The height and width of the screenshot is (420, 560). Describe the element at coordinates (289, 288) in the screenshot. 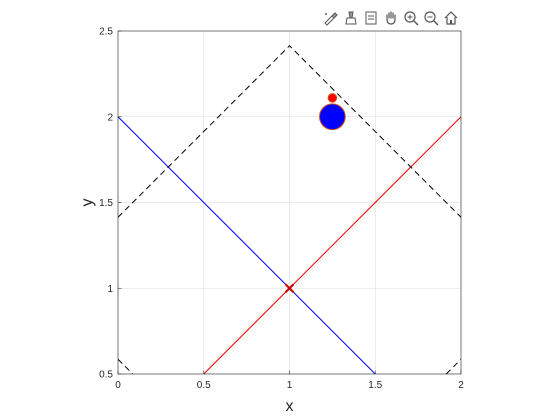

I see `intersection-x-marker` at that location.